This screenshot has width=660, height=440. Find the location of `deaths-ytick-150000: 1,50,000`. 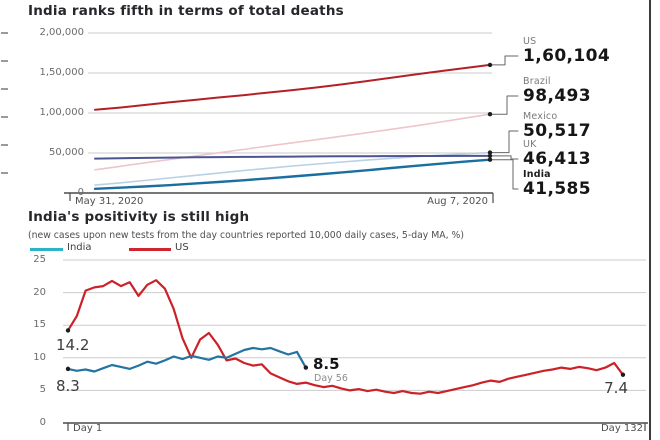

deaths-ytick-150000: 1,50,000 is located at coordinates (61, 72).